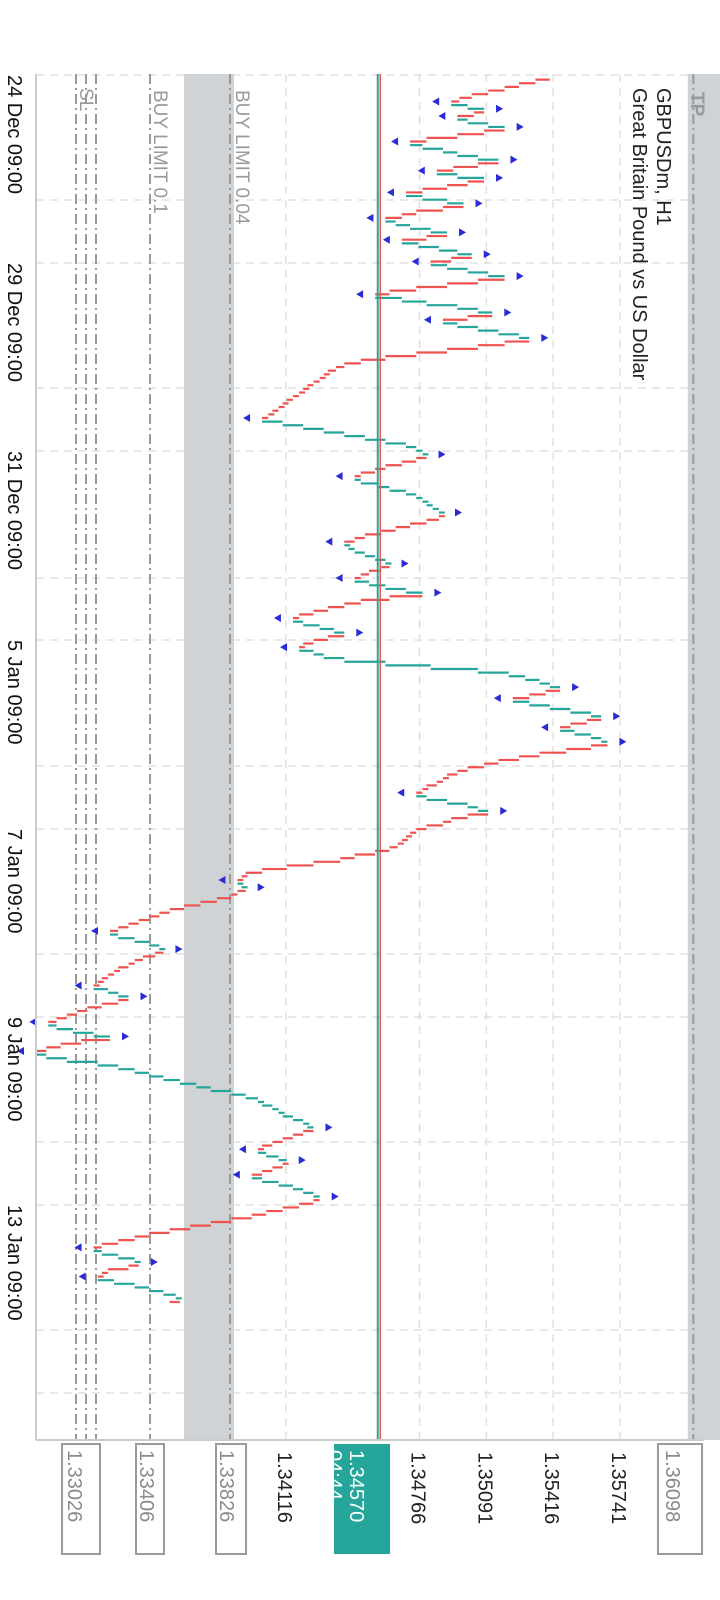  I want to click on buy-limit-01-price-box: 1.33406, so click(150, 1499).